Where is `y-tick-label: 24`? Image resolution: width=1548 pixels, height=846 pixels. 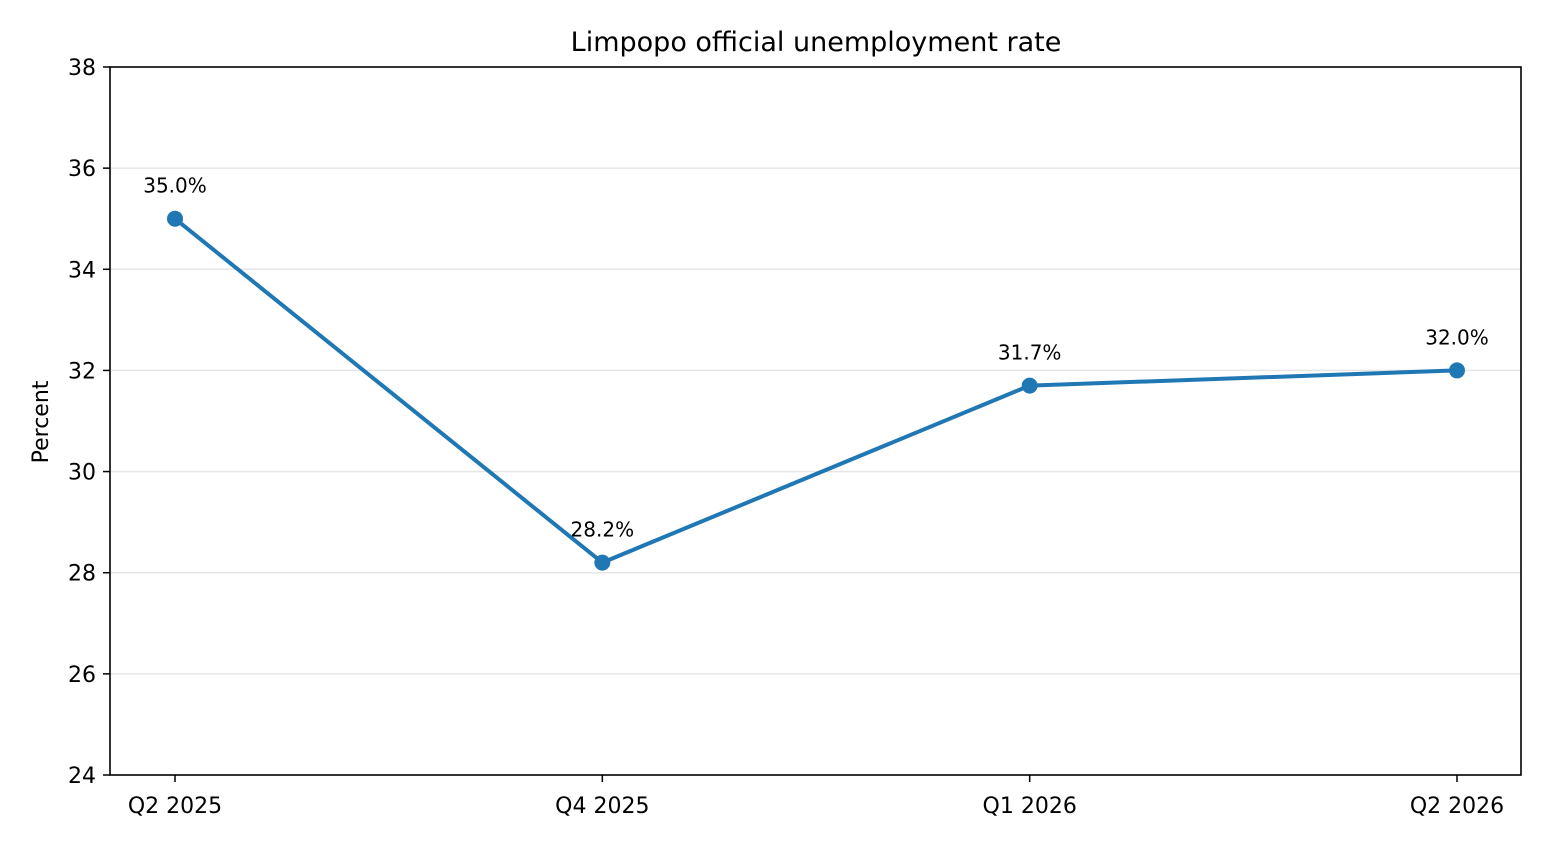
y-tick-label: 24 is located at coordinates (82, 776).